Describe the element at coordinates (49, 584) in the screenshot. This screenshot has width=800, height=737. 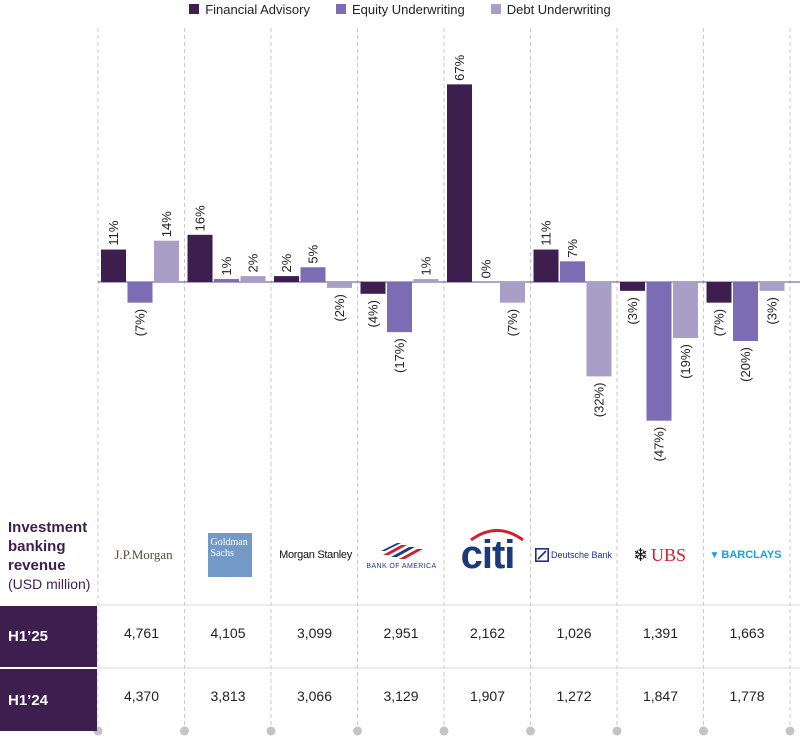
I see `revenue-unit: (USD million)` at that location.